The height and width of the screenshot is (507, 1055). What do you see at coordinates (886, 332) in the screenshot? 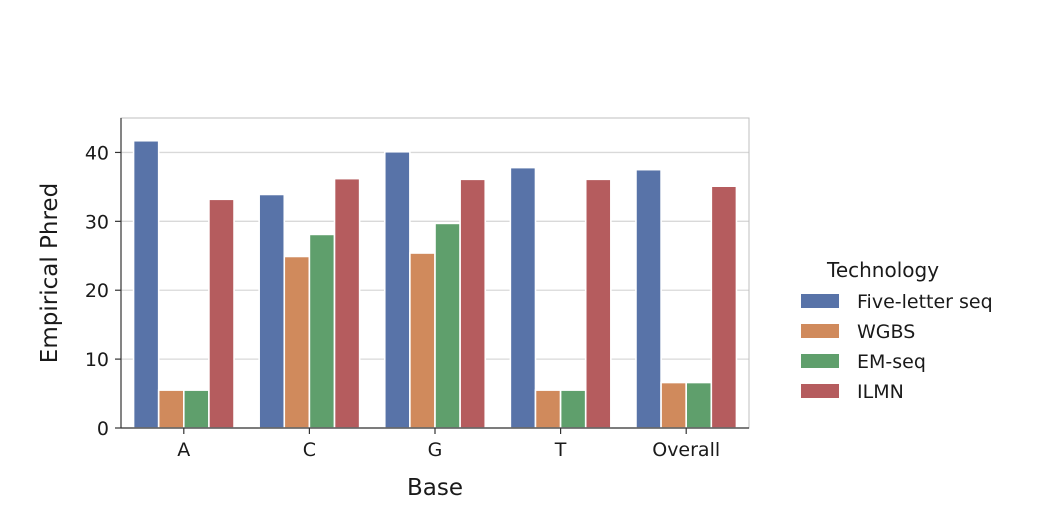
I see `legend-label: WGBS` at bounding box center [886, 332].